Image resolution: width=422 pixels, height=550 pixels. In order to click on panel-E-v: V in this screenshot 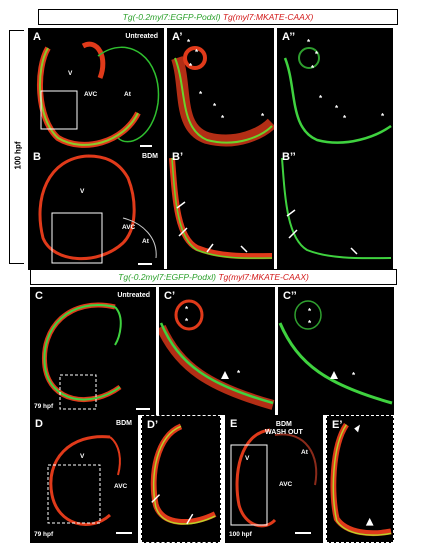, I will do `click(247, 458)`.